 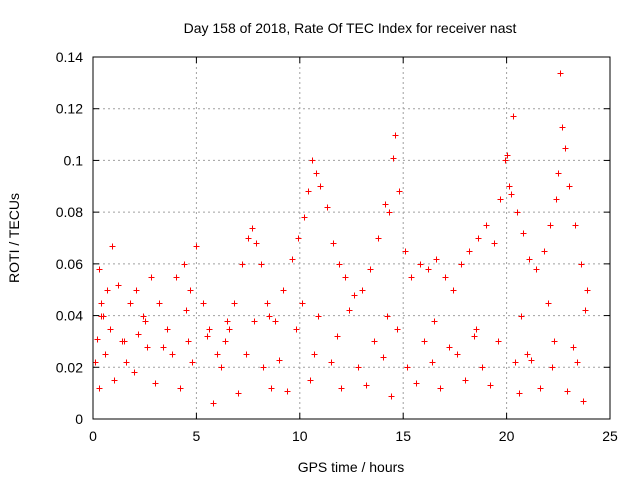 I want to click on y-tick-label: 0.1, so click(x=74, y=160).